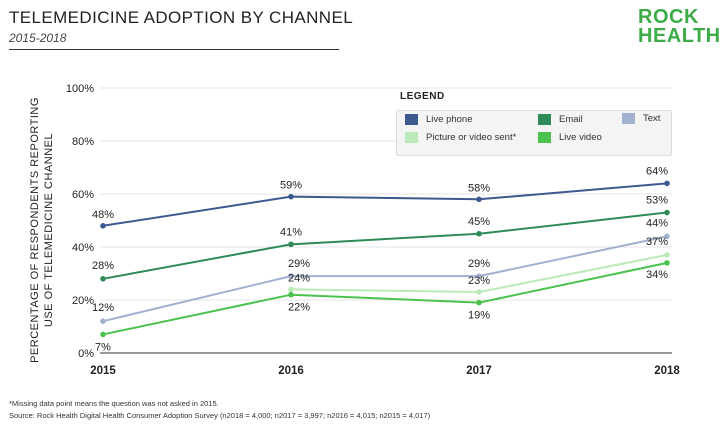  Describe the element at coordinates (103, 321) in the screenshot. I see `point-text-2015` at that location.